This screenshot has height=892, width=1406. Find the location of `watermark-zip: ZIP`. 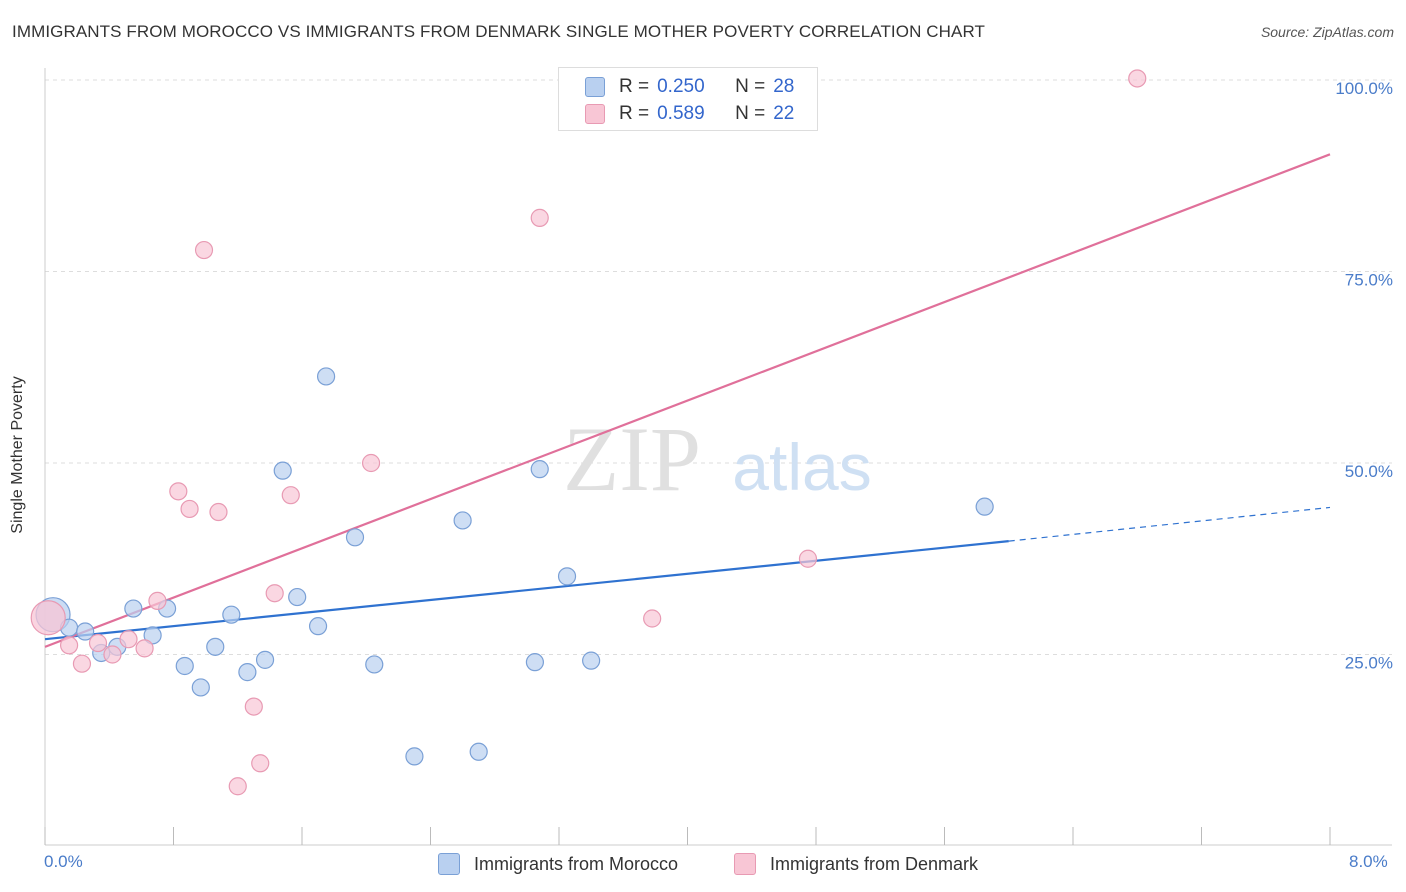

watermark-zip: ZIP is located at coordinates (632, 459).